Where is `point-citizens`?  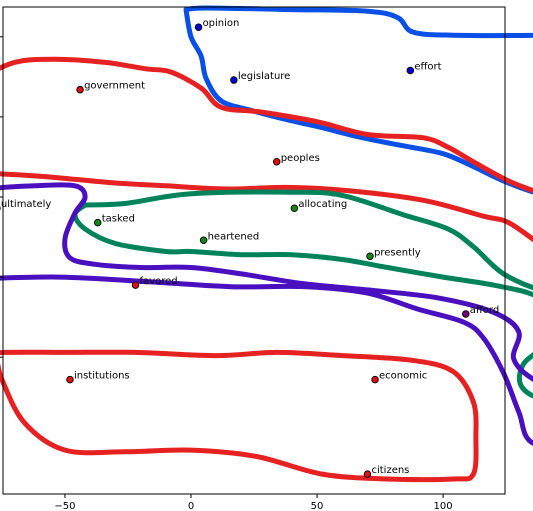
point-citizens is located at coordinates (367, 474).